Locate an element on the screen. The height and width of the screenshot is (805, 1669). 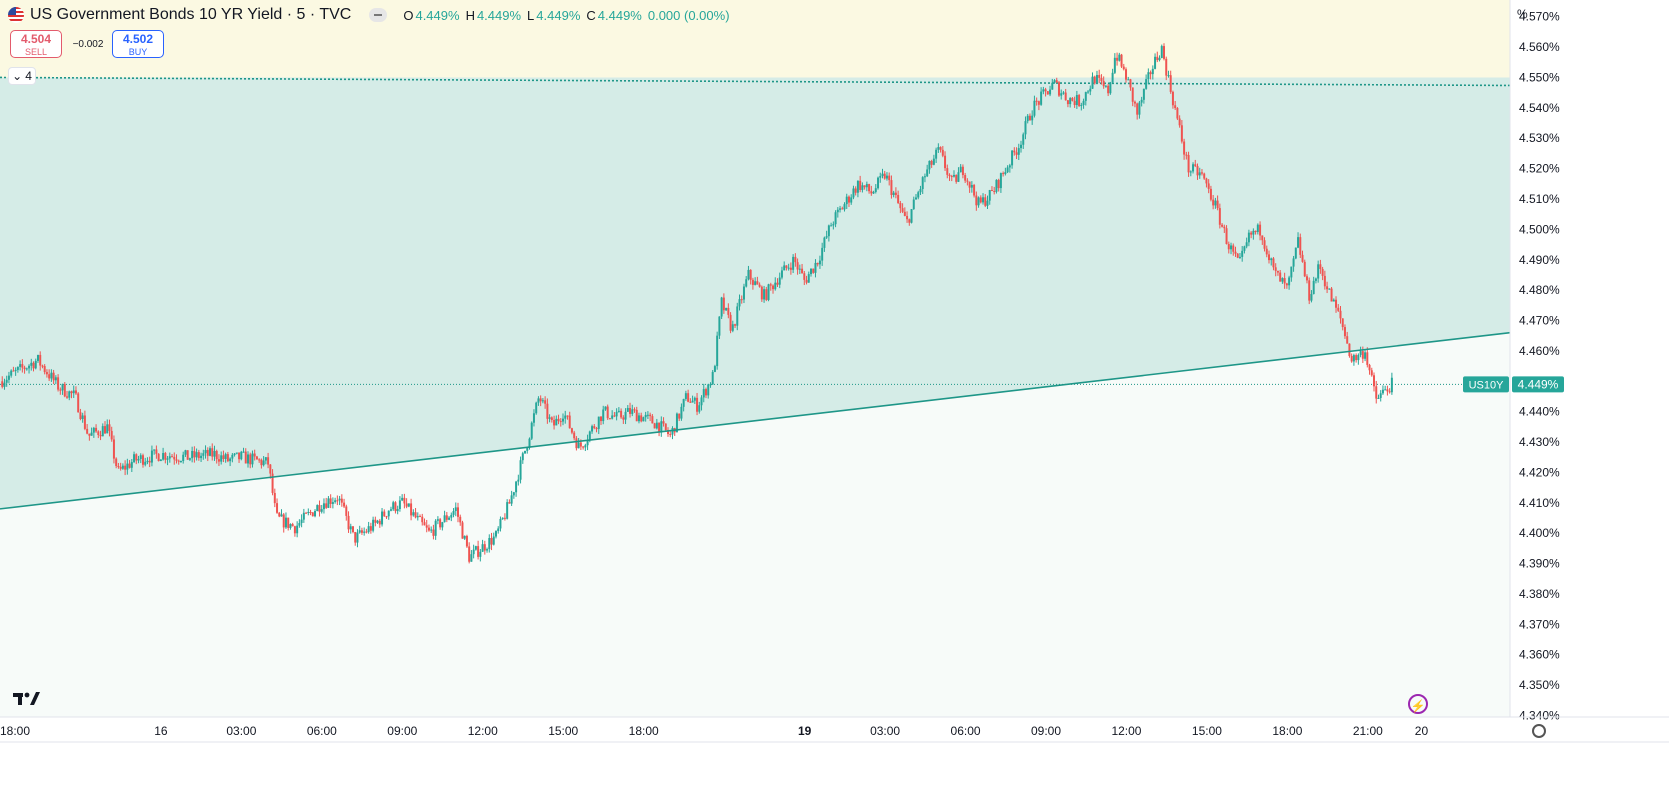
hide-legend-icon is located at coordinates (378, 15).